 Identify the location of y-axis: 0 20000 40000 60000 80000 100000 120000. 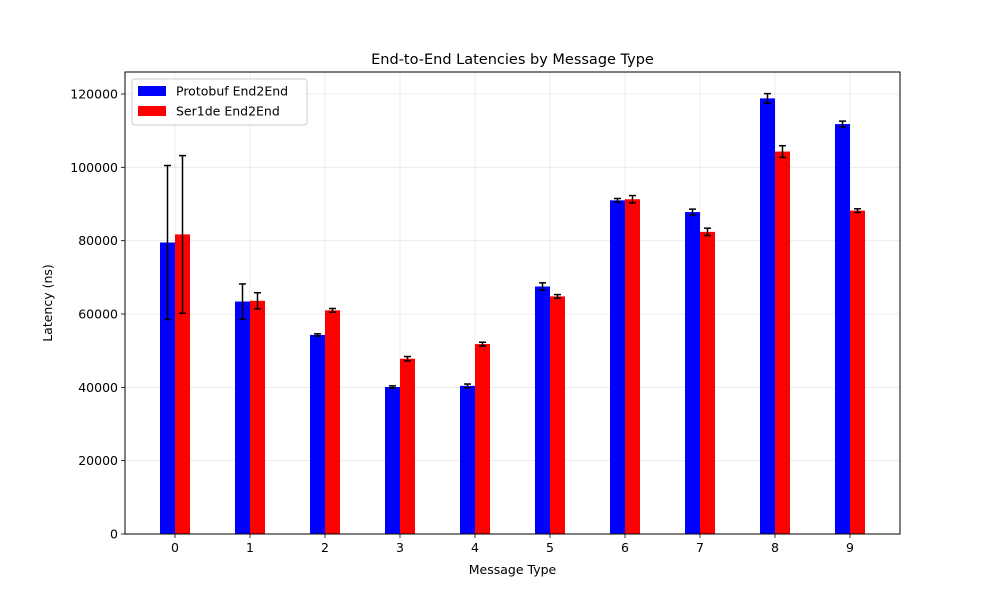
(97, 314).